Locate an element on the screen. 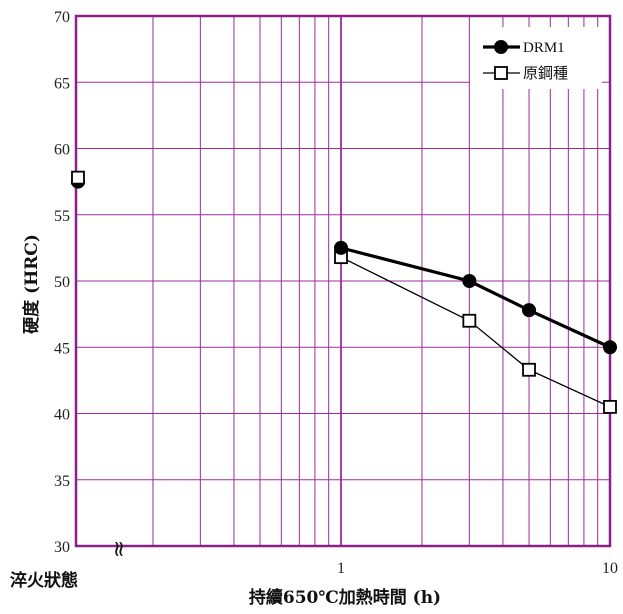 The width and height of the screenshot is (623, 614). x-tick-label: 1 is located at coordinates (341, 568).